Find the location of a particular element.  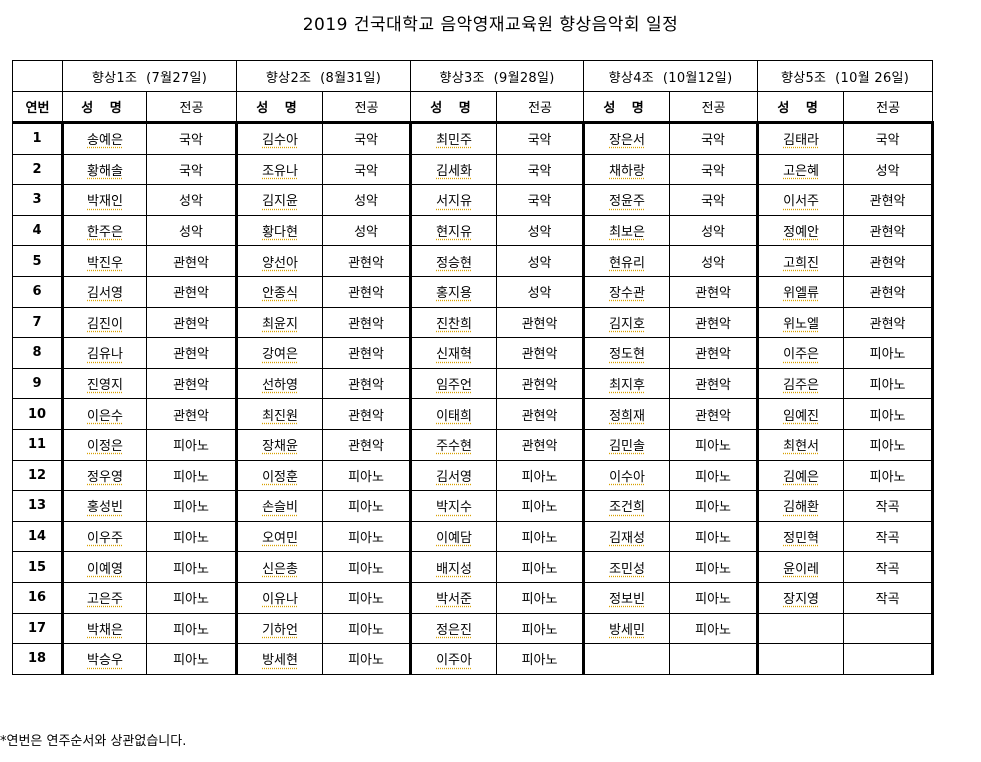

table-row: 14 이우주 피아노 오여민 피아노 이예담 피아노 김재성 피아노 정민혁 작곡 is located at coordinates (473, 536).